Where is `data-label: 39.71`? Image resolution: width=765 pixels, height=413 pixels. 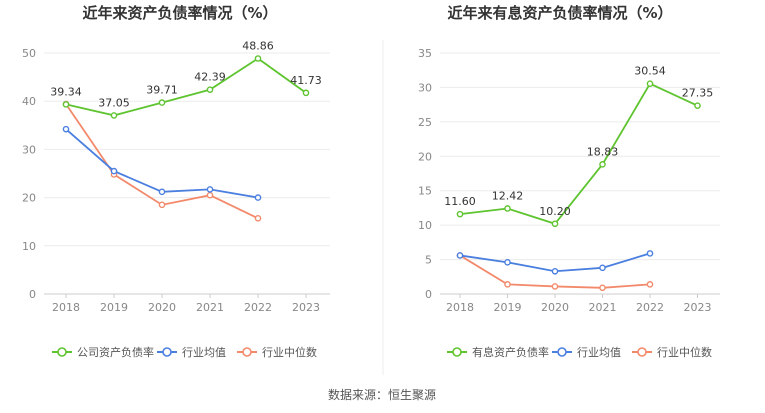 data-label: 39.71 is located at coordinates (162, 90).